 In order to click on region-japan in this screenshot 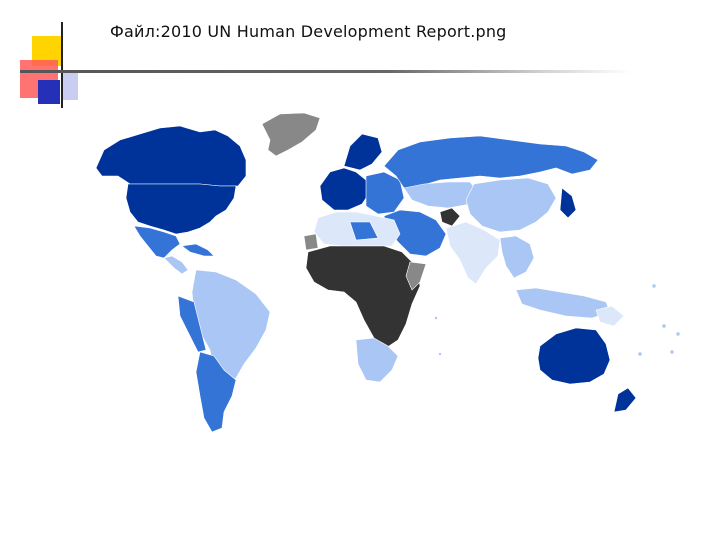, I will do `click(568, 203)`.